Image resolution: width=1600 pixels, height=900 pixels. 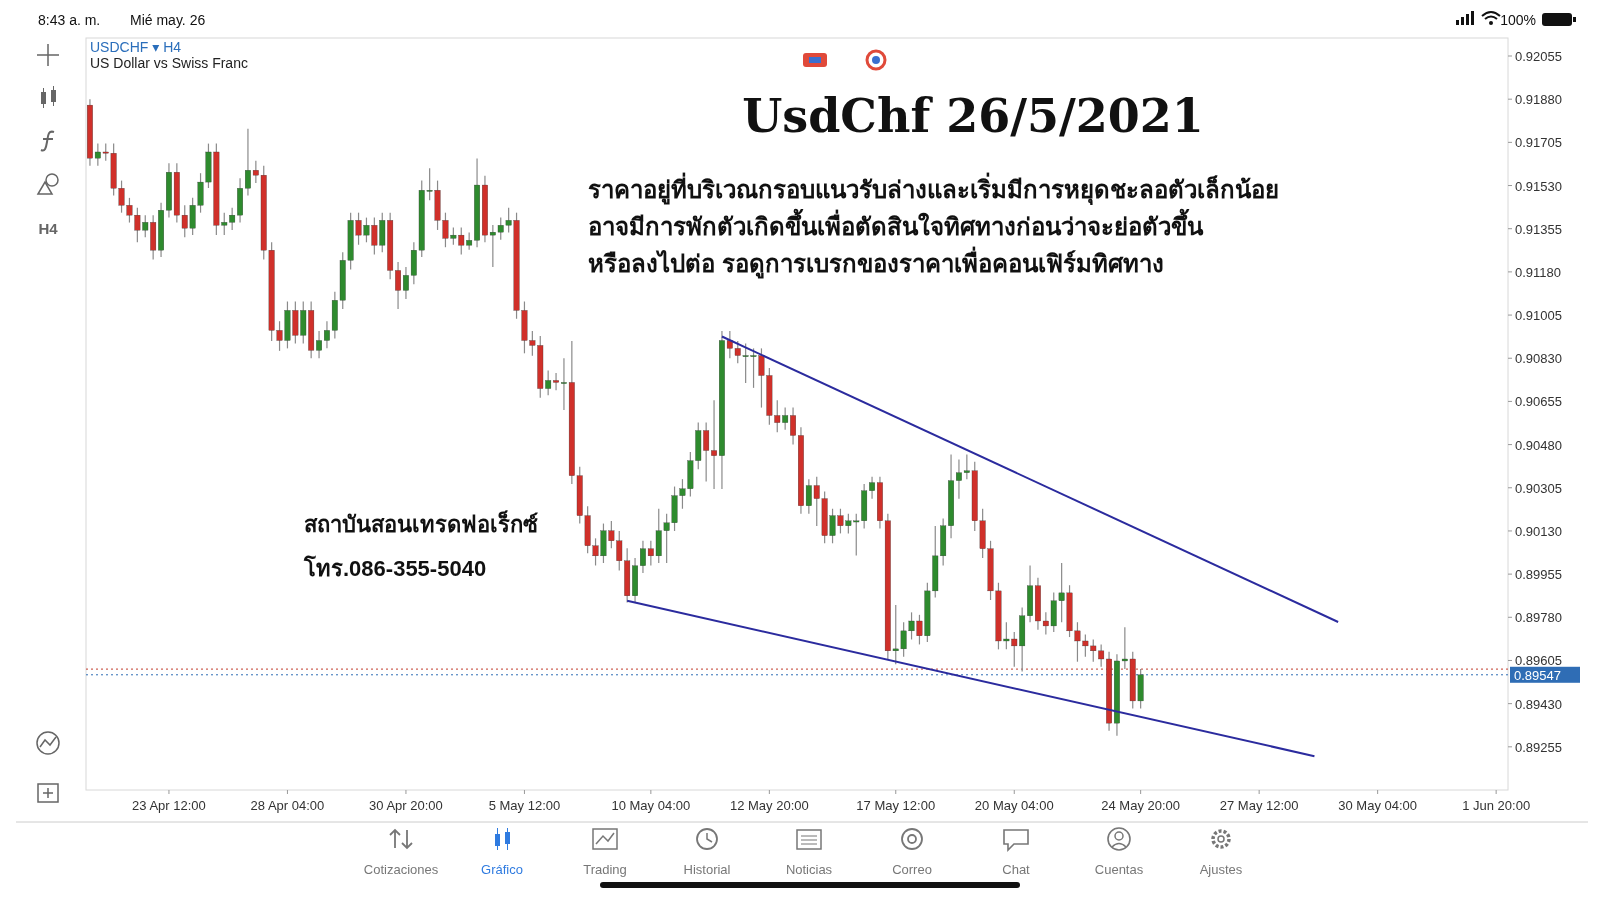 I want to click on y-tick-label: 0.89955, so click(x=1538, y=575).